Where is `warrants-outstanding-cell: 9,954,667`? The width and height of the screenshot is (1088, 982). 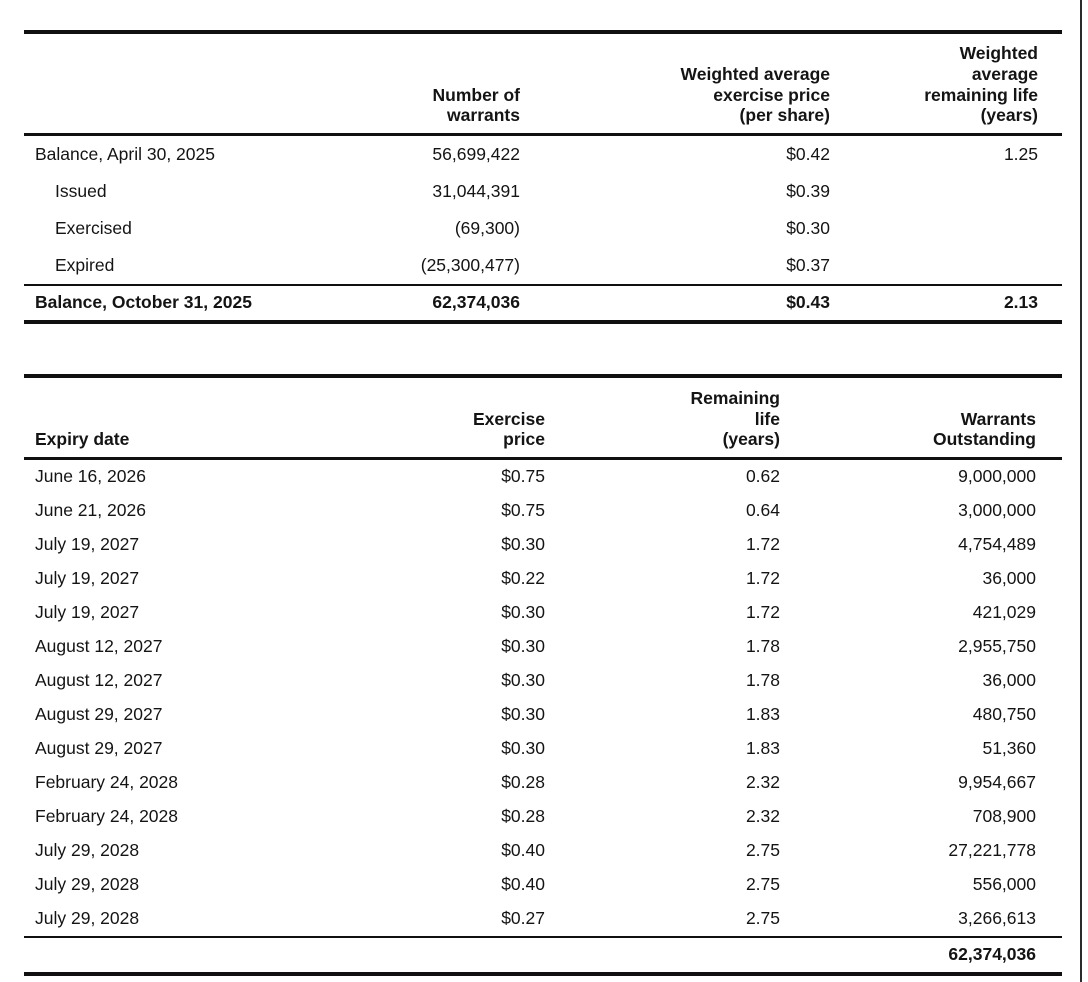
warrants-outstanding-cell: 9,954,667 is located at coordinates (997, 782).